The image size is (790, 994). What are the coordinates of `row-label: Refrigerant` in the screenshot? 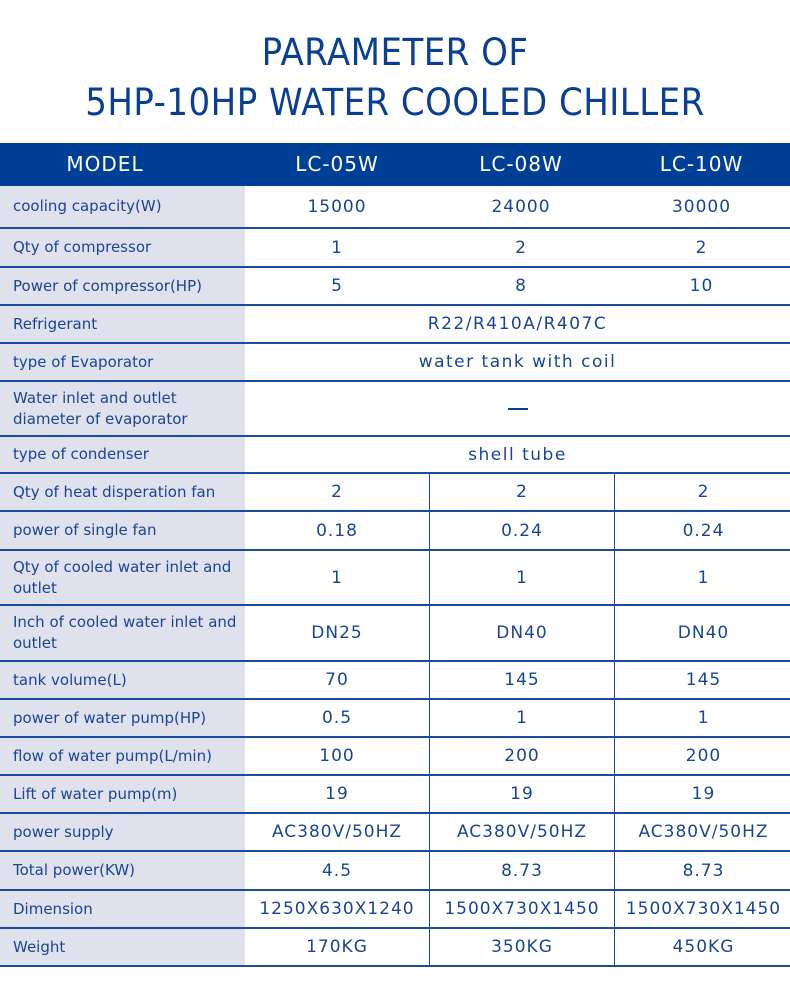 It's located at (122, 324).